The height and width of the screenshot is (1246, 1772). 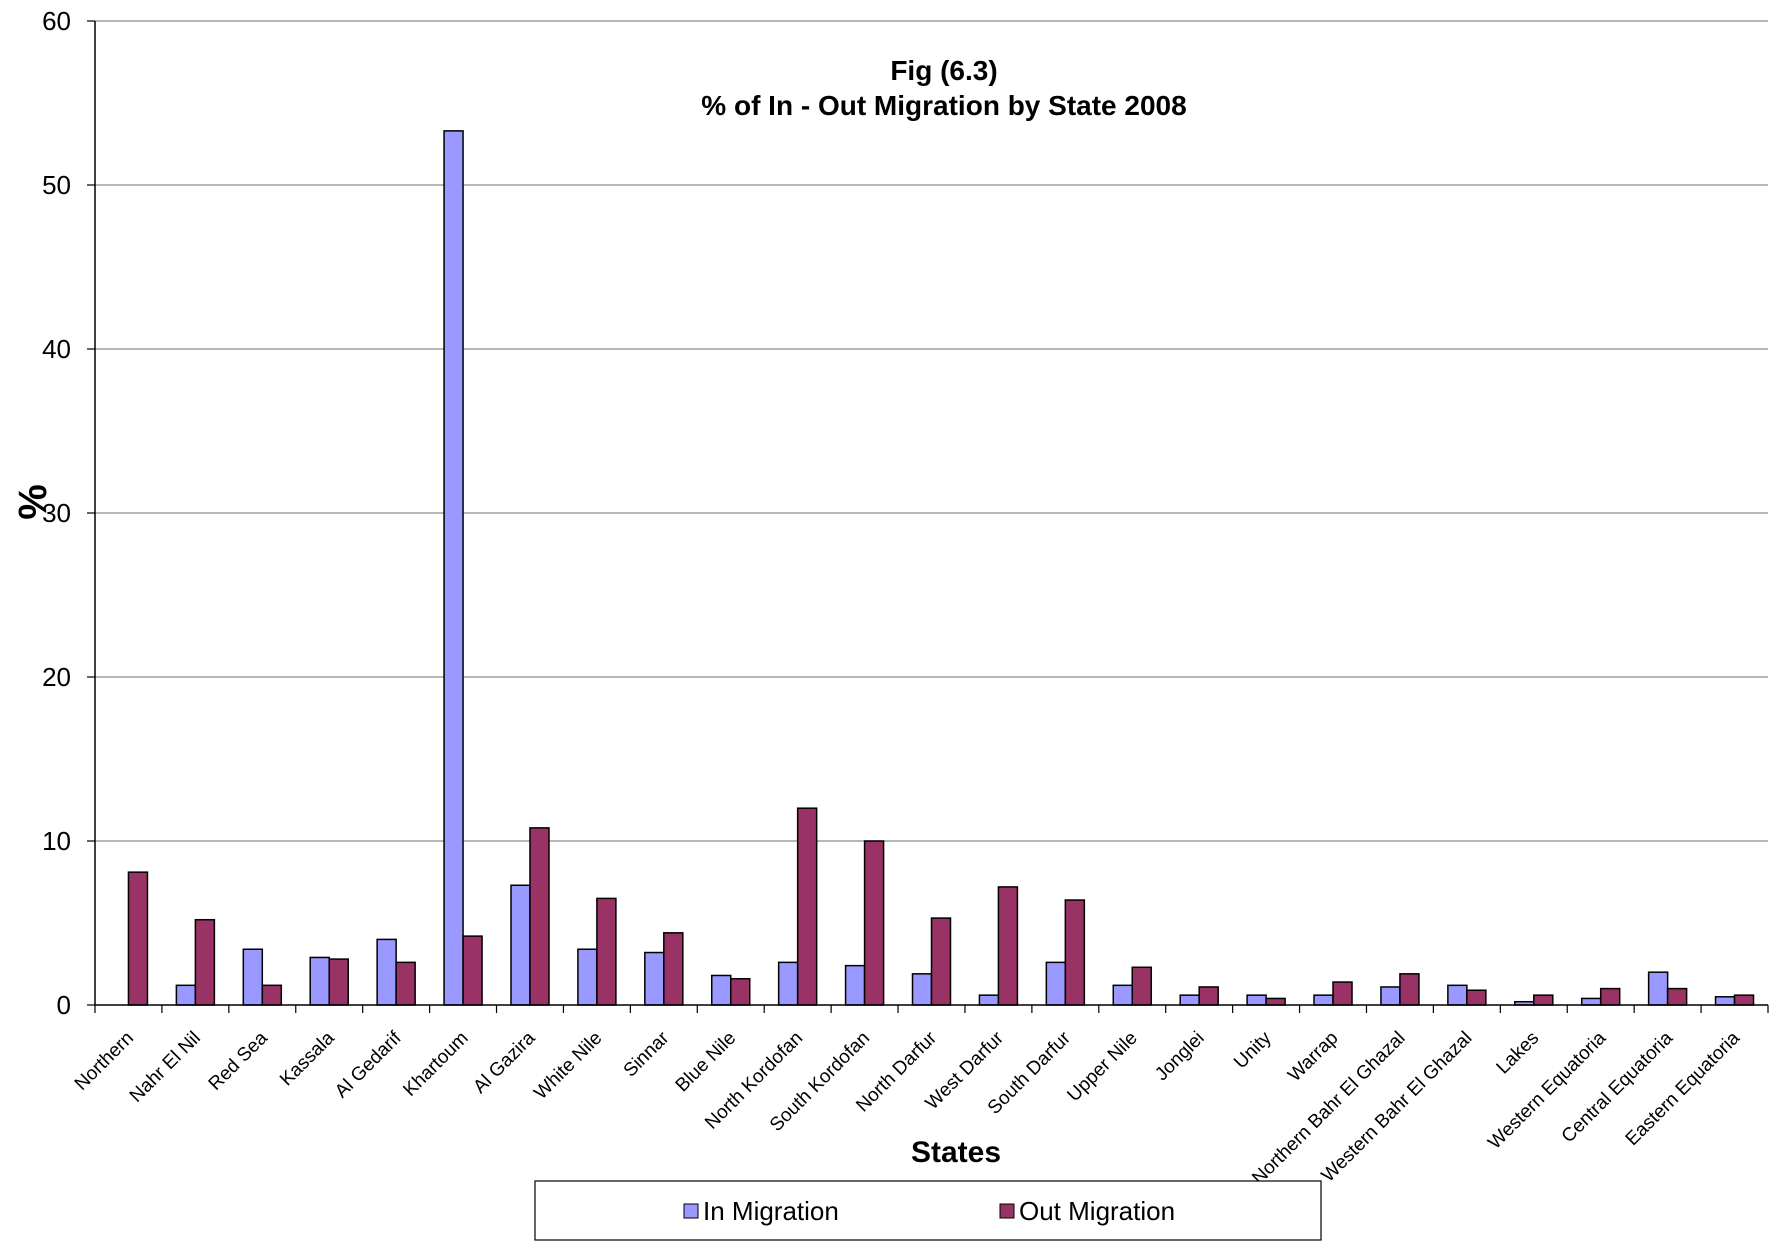 What do you see at coordinates (956, 1152) in the screenshot?
I see `x-axis-title: States` at bounding box center [956, 1152].